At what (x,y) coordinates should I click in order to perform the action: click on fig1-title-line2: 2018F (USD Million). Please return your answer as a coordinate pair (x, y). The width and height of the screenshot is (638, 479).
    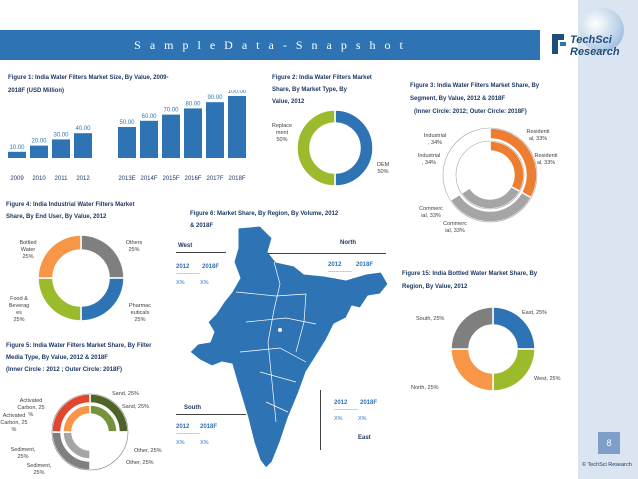
    Looking at the image, I should click on (36, 91).